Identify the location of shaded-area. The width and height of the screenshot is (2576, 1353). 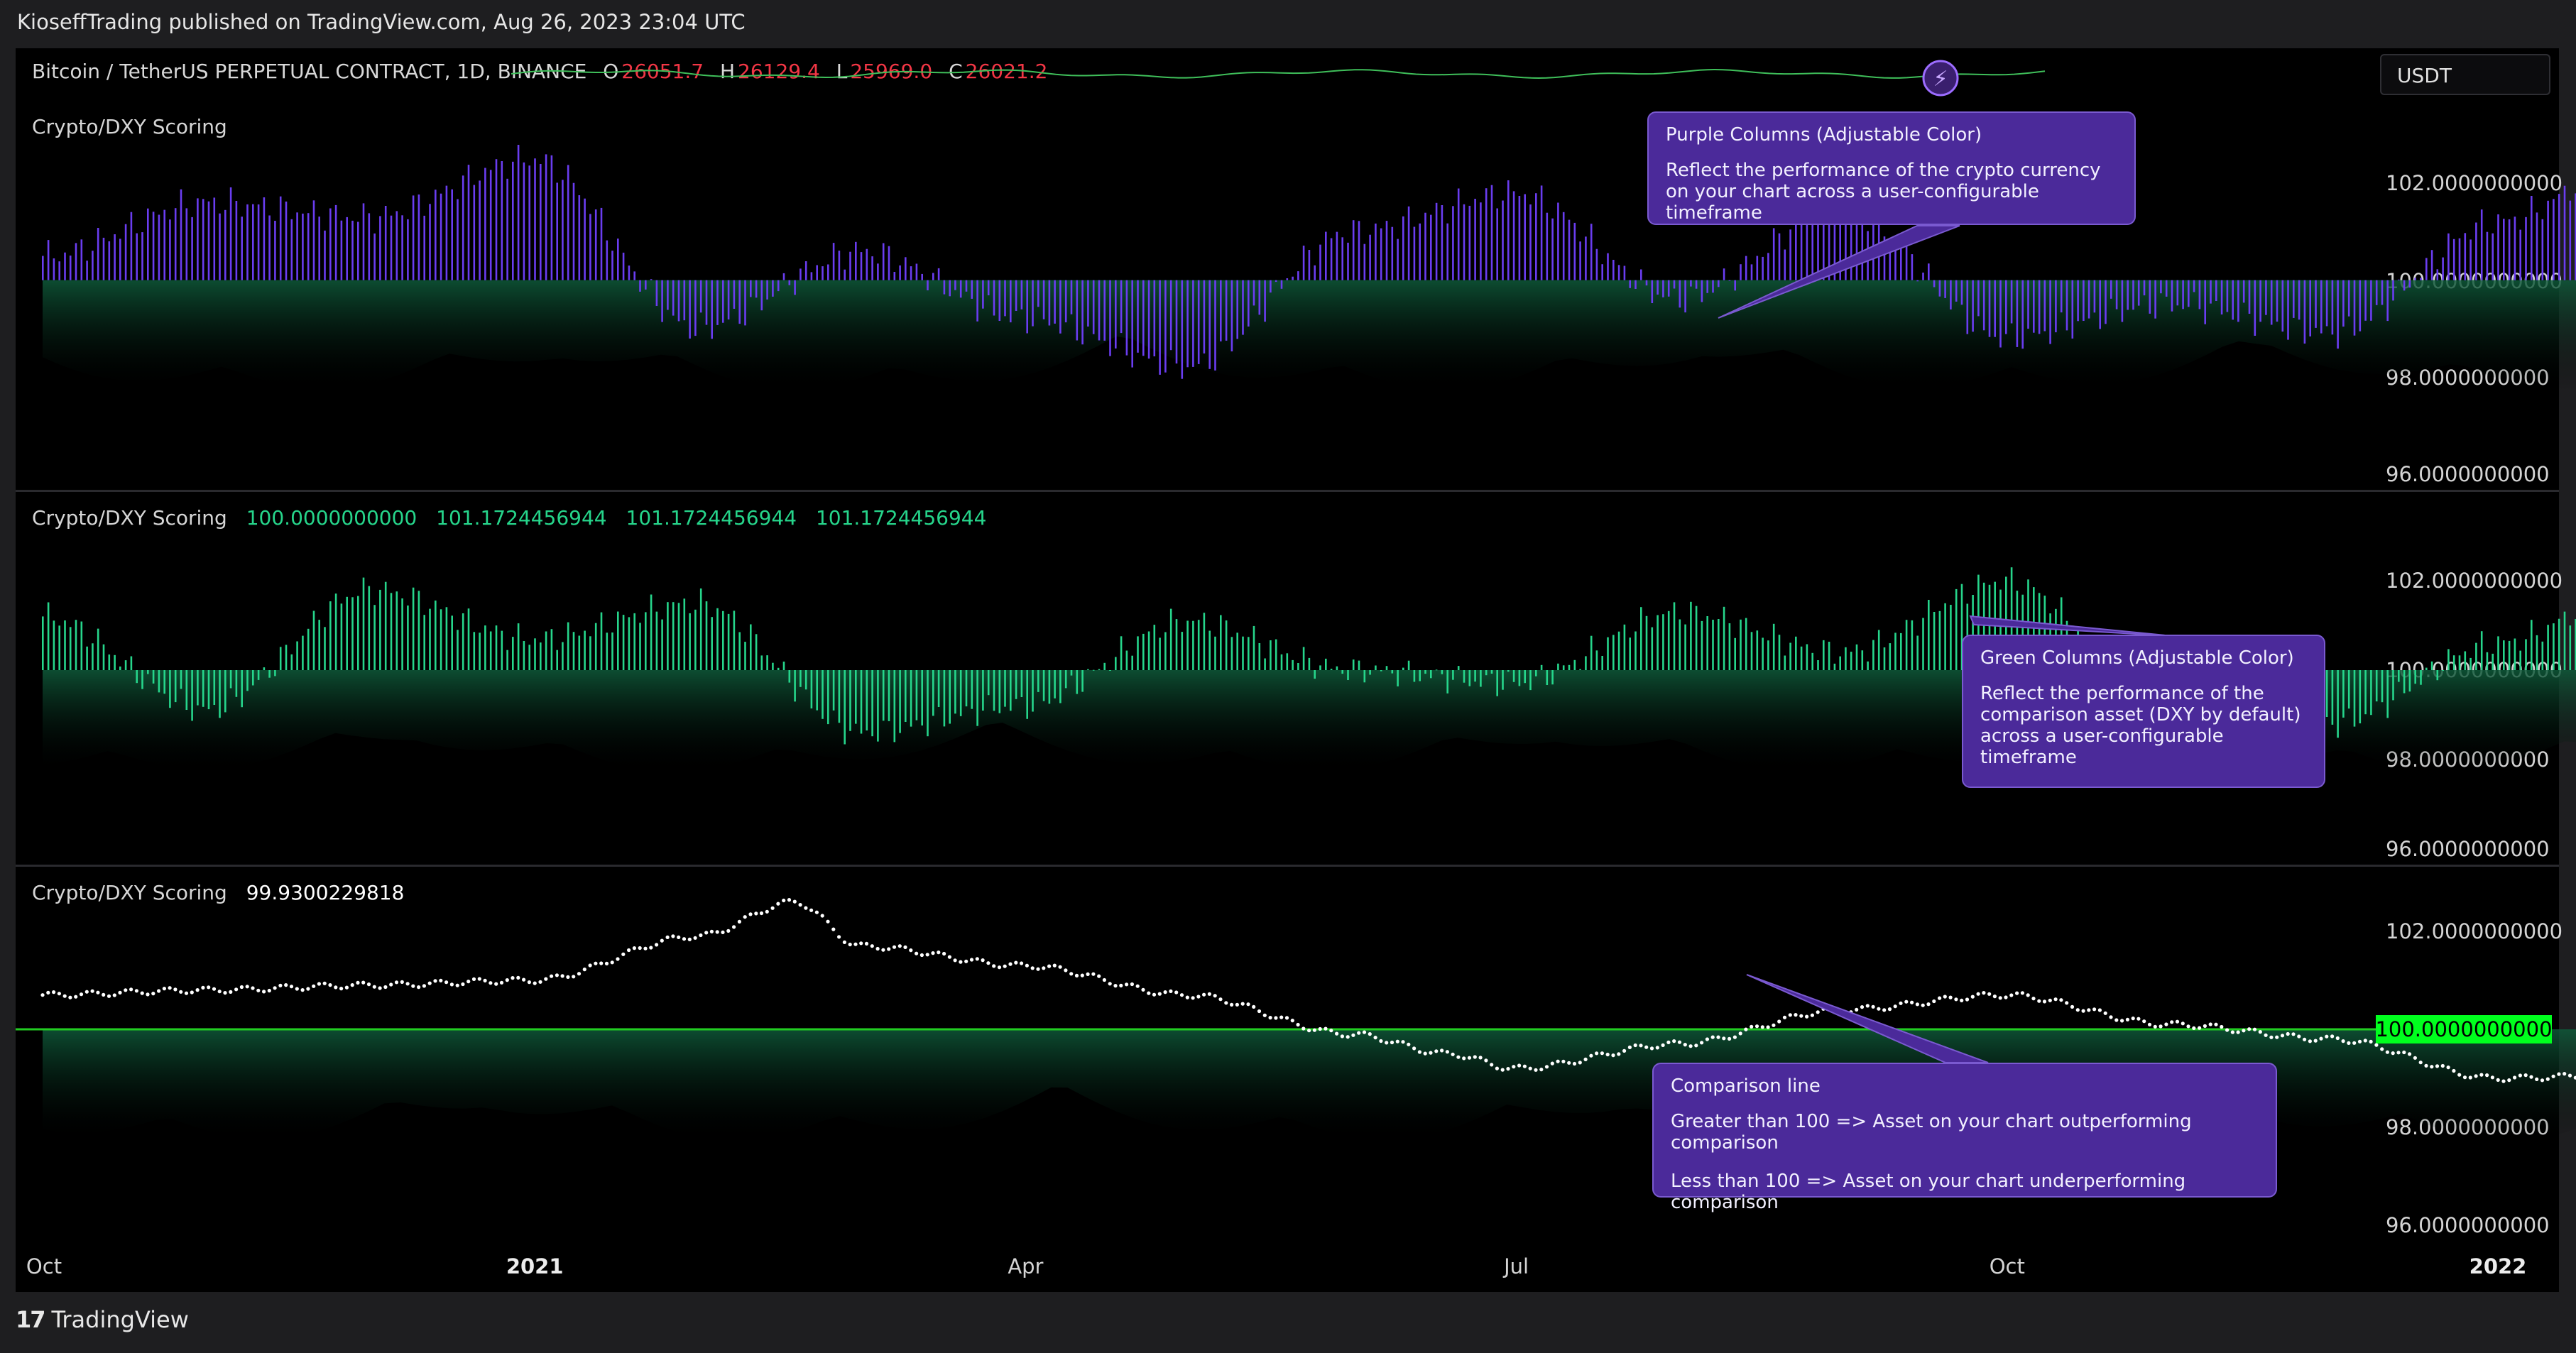
(1309, 336).